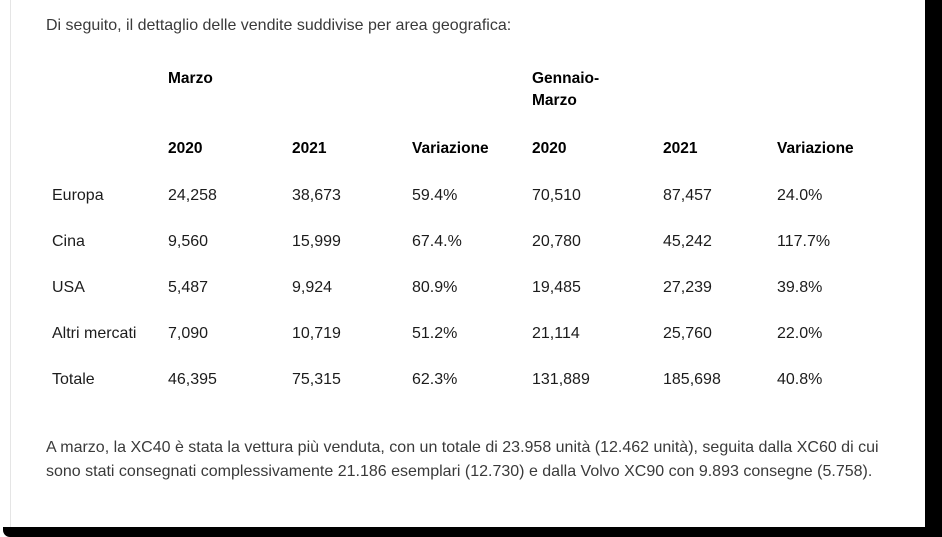 Image resolution: width=942 pixels, height=537 pixels. What do you see at coordinates (561, 379) in the screenshot?
I see `table-cell: 131,889` at bounding box center [561, 379].